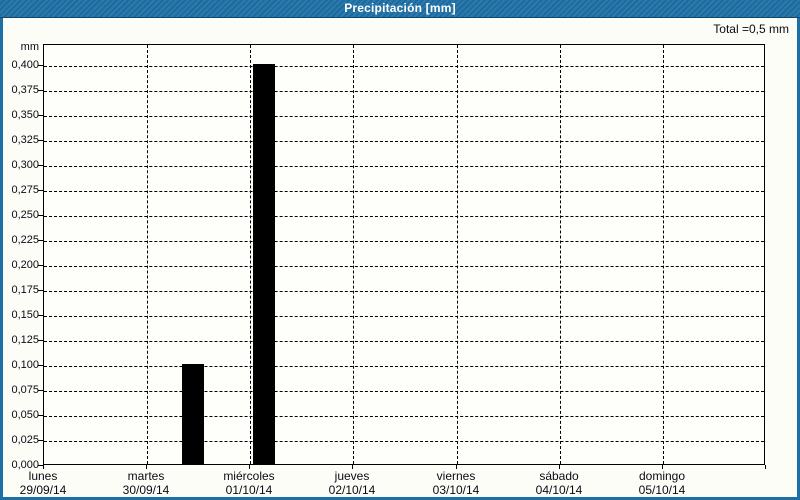 The width and height of the screenshot is (800, 500). I want to click on x-day-label: lunes 29/09/14, so click(47, 483).